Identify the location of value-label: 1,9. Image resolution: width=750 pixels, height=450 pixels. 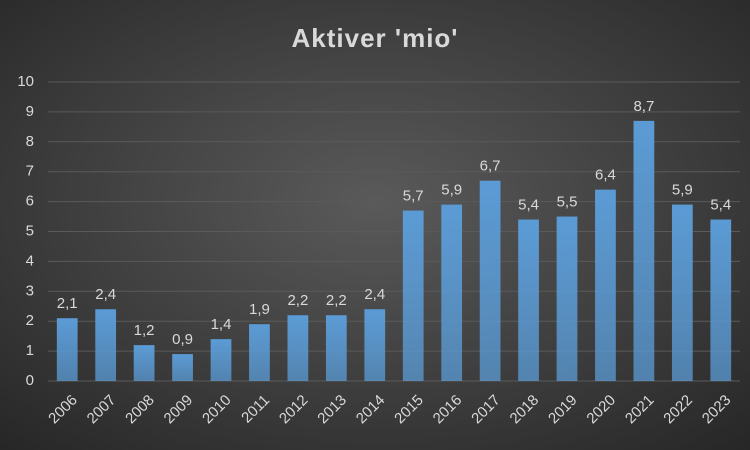
(259, 309).